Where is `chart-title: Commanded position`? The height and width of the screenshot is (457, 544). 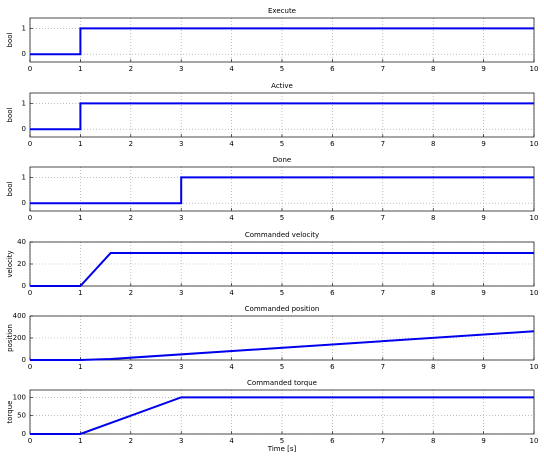
chart-title: Commanded position is located at coordinates (282, 309).